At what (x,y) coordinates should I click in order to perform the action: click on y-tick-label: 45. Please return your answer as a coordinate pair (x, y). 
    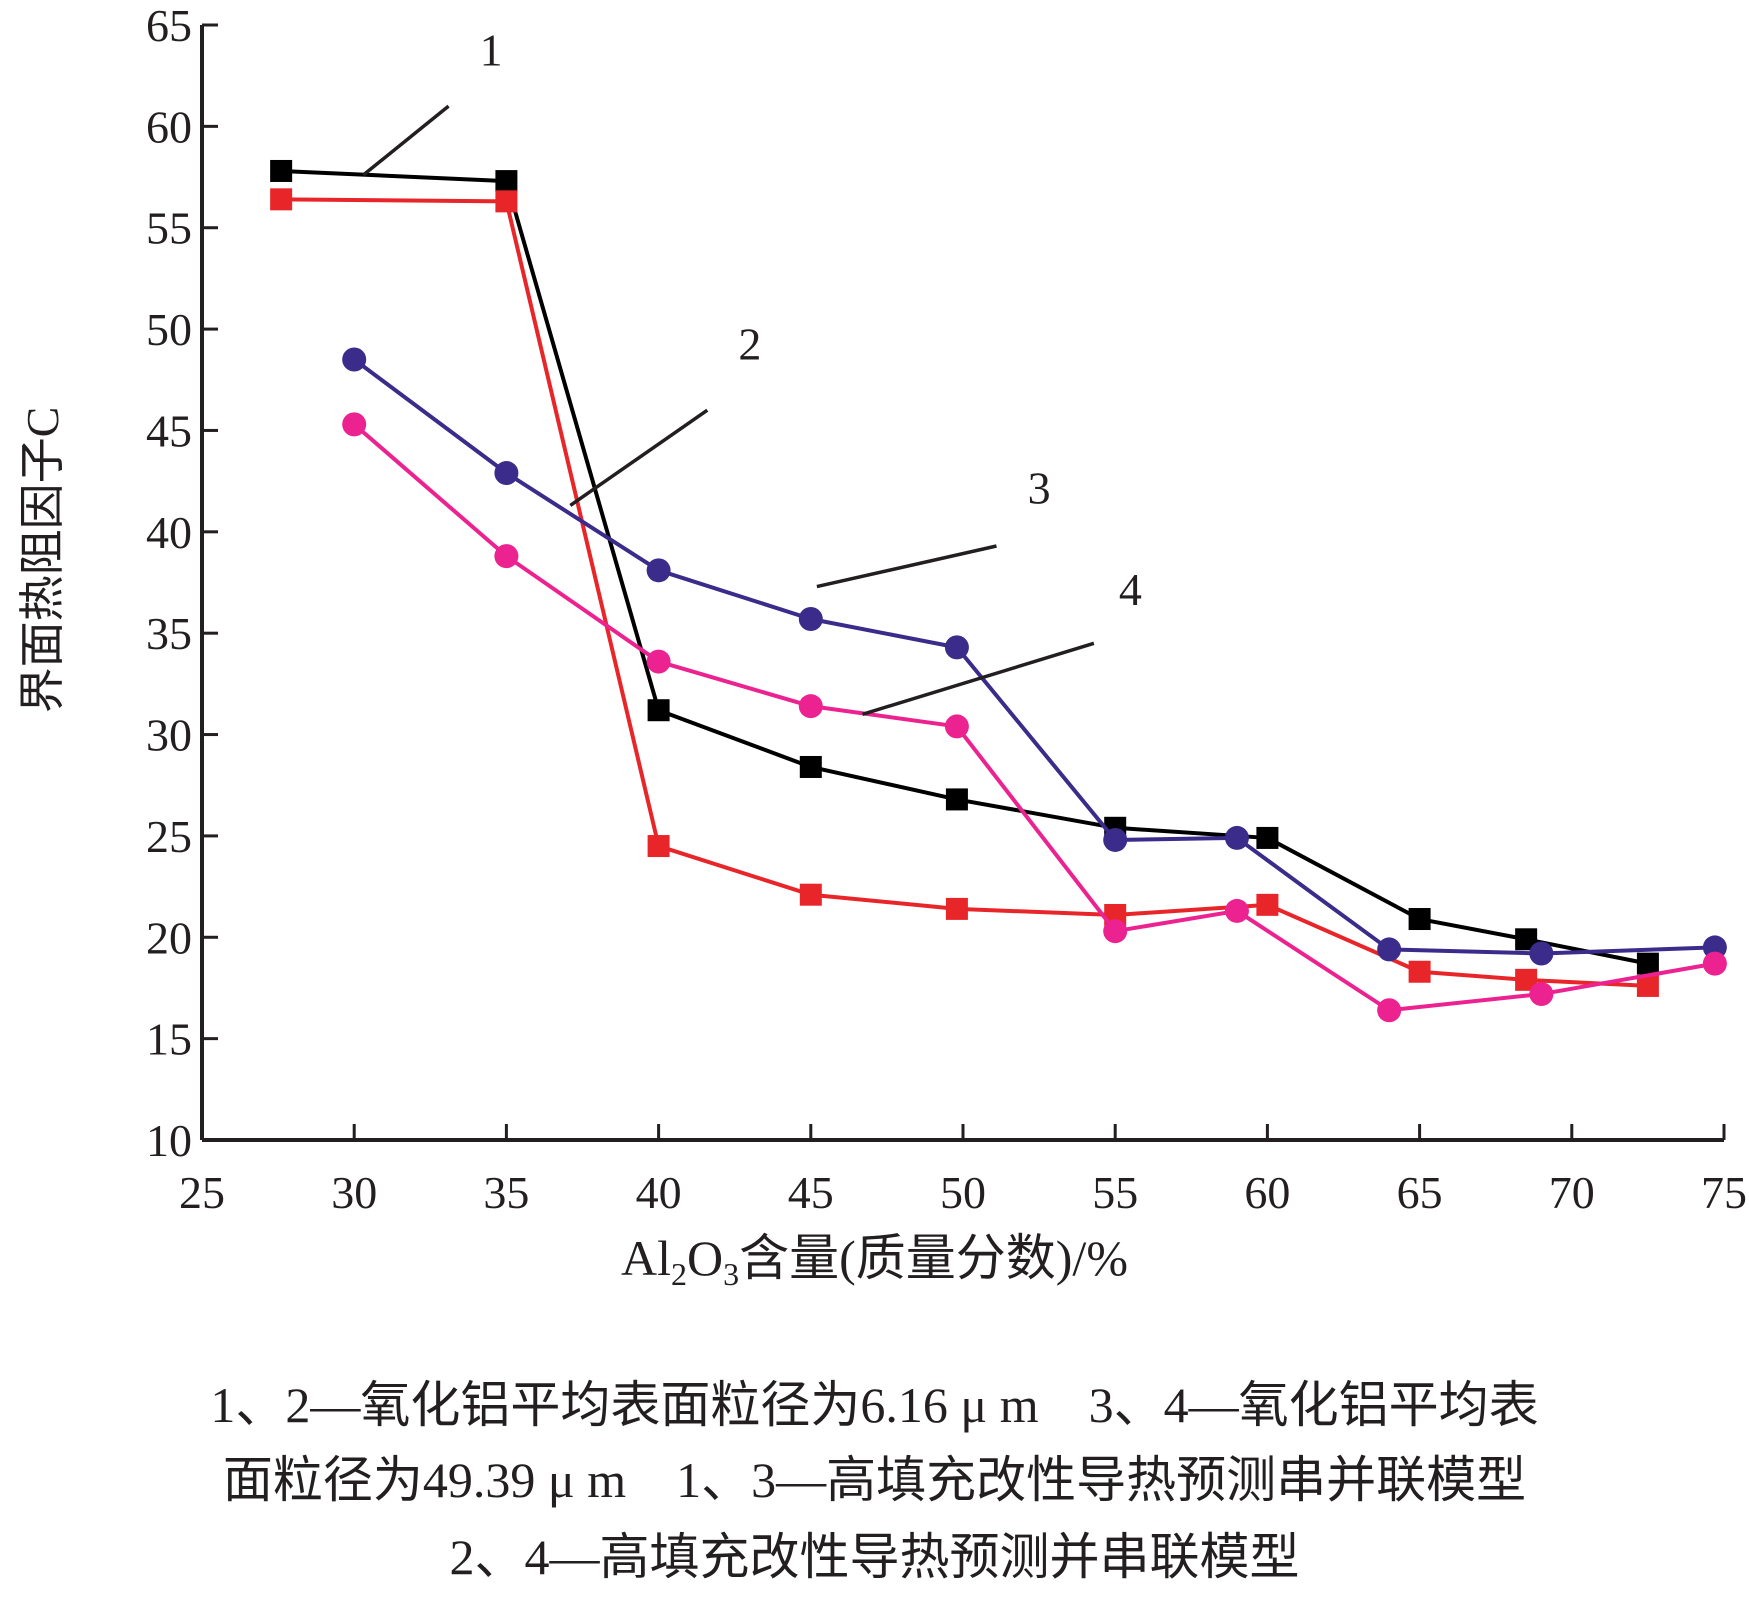
    Looking at the image, I should click on (169, 430).